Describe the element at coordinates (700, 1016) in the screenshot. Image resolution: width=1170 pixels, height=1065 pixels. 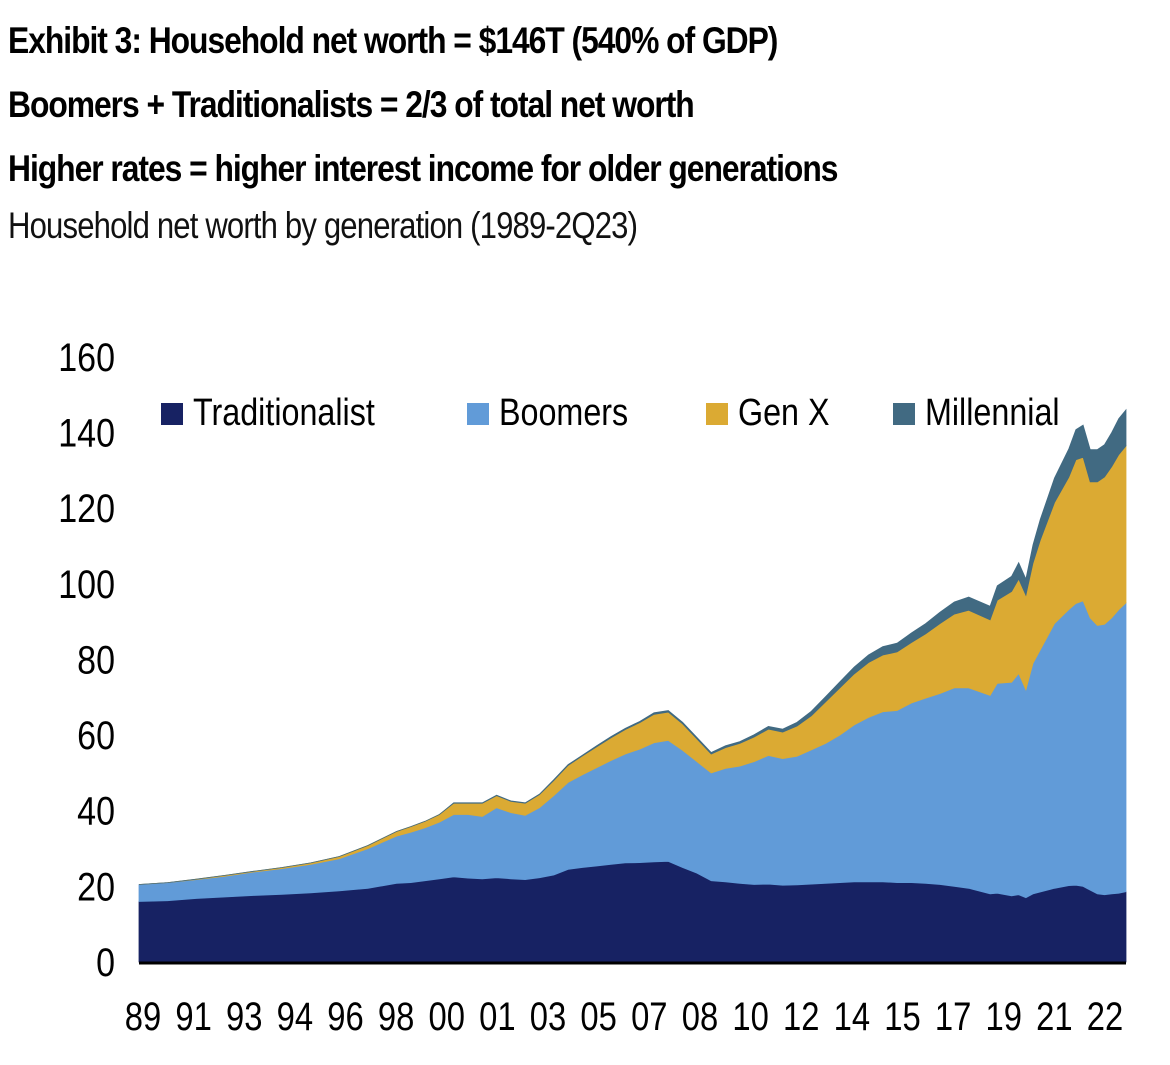
I see `x-tick-label: 08` at that location.